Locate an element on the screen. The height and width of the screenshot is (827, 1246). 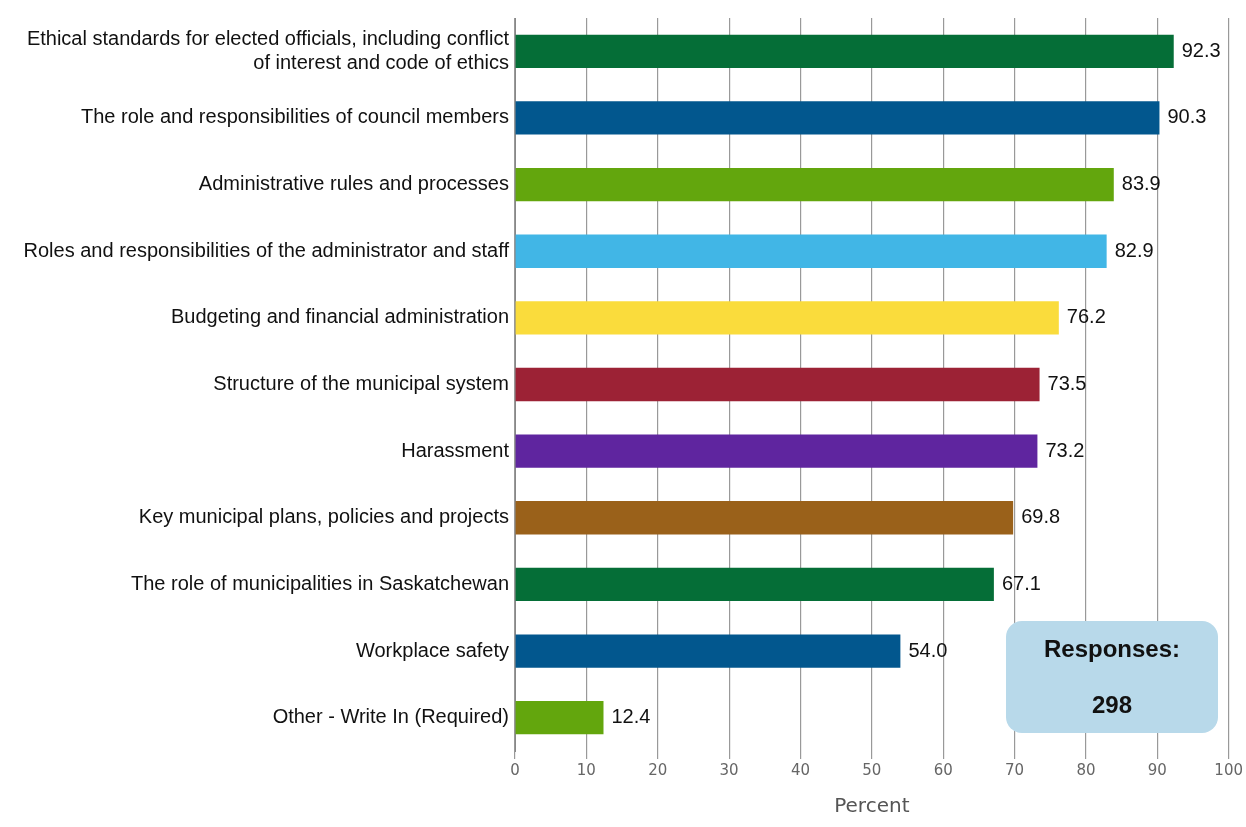
x-tick-label: 20 is located at coordinates (658, 769).